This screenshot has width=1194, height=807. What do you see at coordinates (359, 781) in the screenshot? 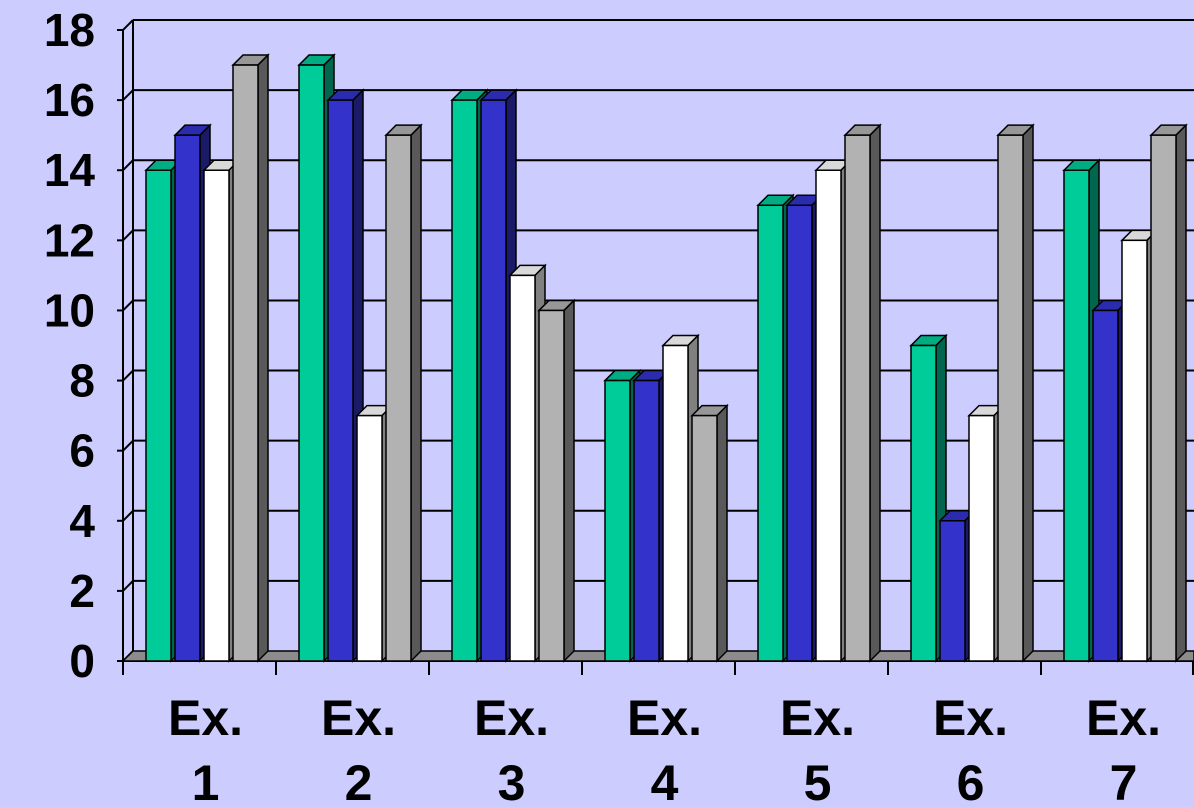
I see `x-tick-label: 2` at bounding box center [359, 781].